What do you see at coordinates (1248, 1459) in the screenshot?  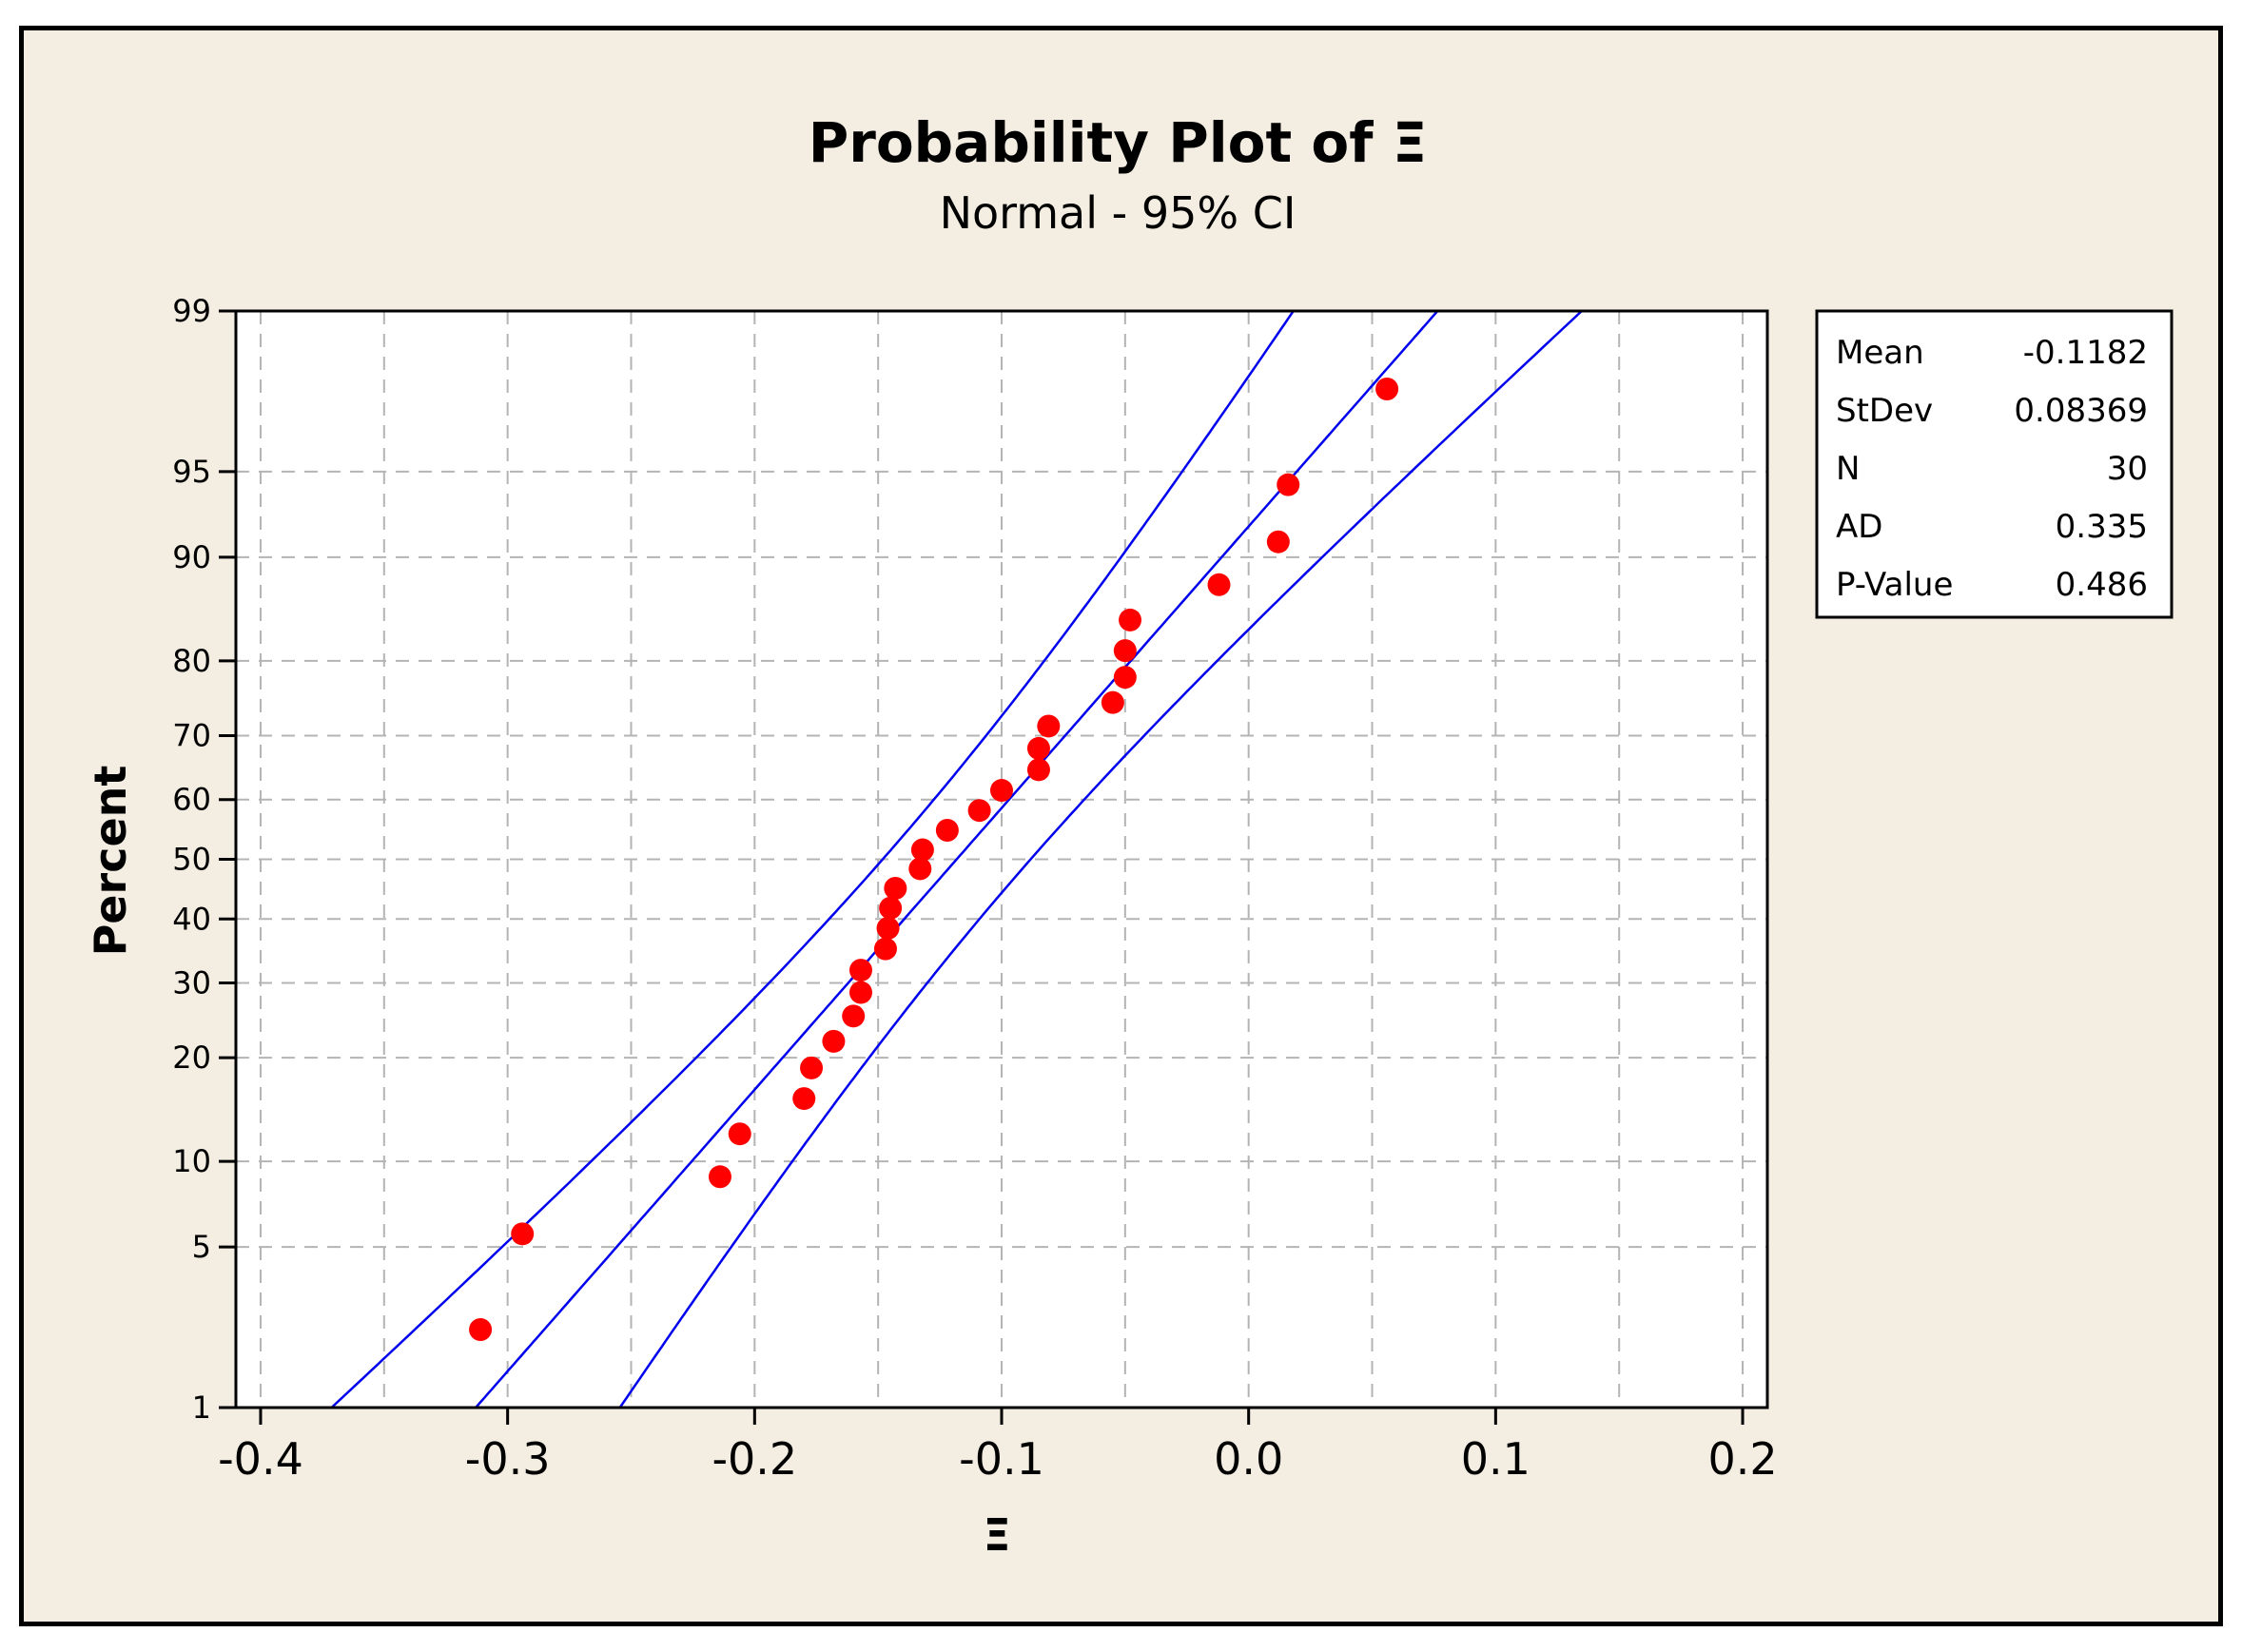 I see `x-tick-label: 0.0` at bounding box center [1248, 1459].